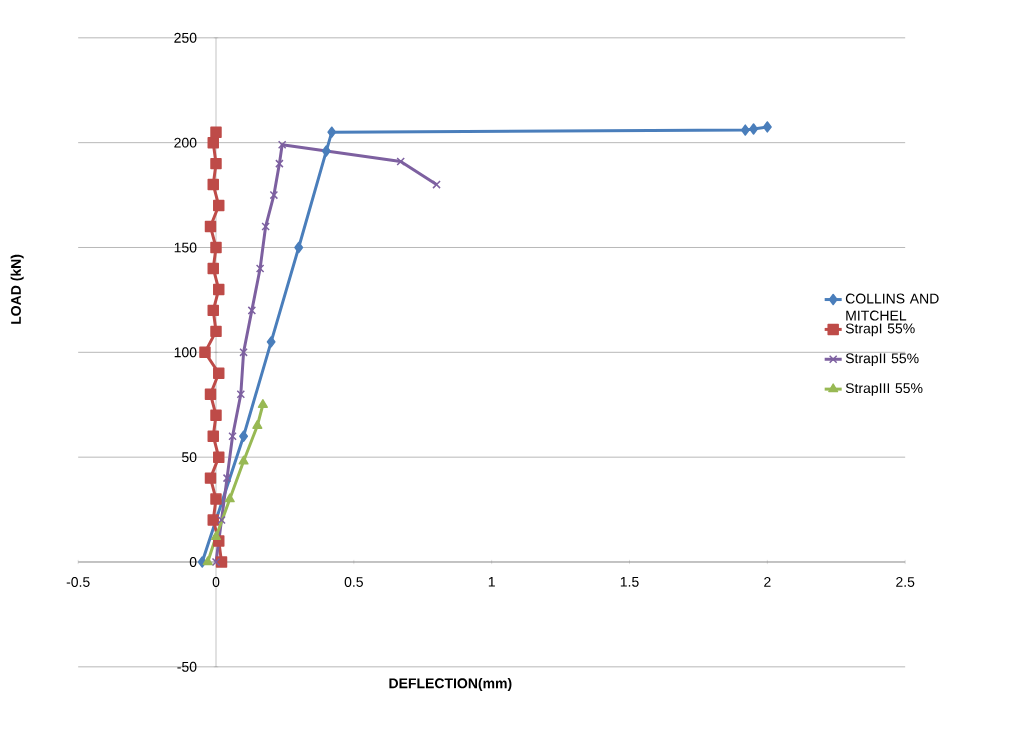  I want to click on x-tick-label: 0.5, so click(353, 581).